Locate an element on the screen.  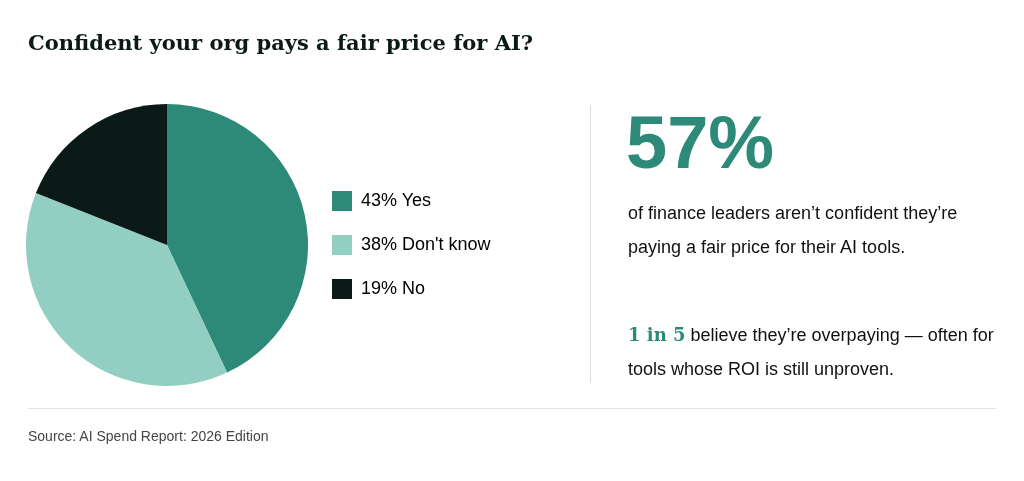
text: 1 in 5 is located at coordinates (657, 334).